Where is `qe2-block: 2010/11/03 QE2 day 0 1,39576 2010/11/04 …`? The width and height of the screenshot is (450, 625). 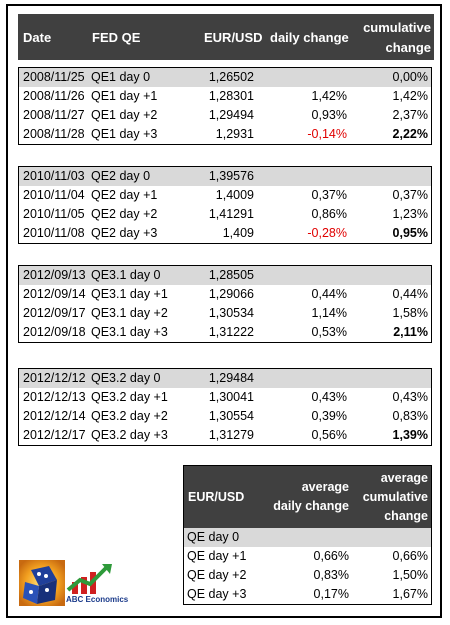 qe2-block: 2010/11/03 QE2 day 0 1,39576 2010/11/04 … is located at coordinates (225, 205).